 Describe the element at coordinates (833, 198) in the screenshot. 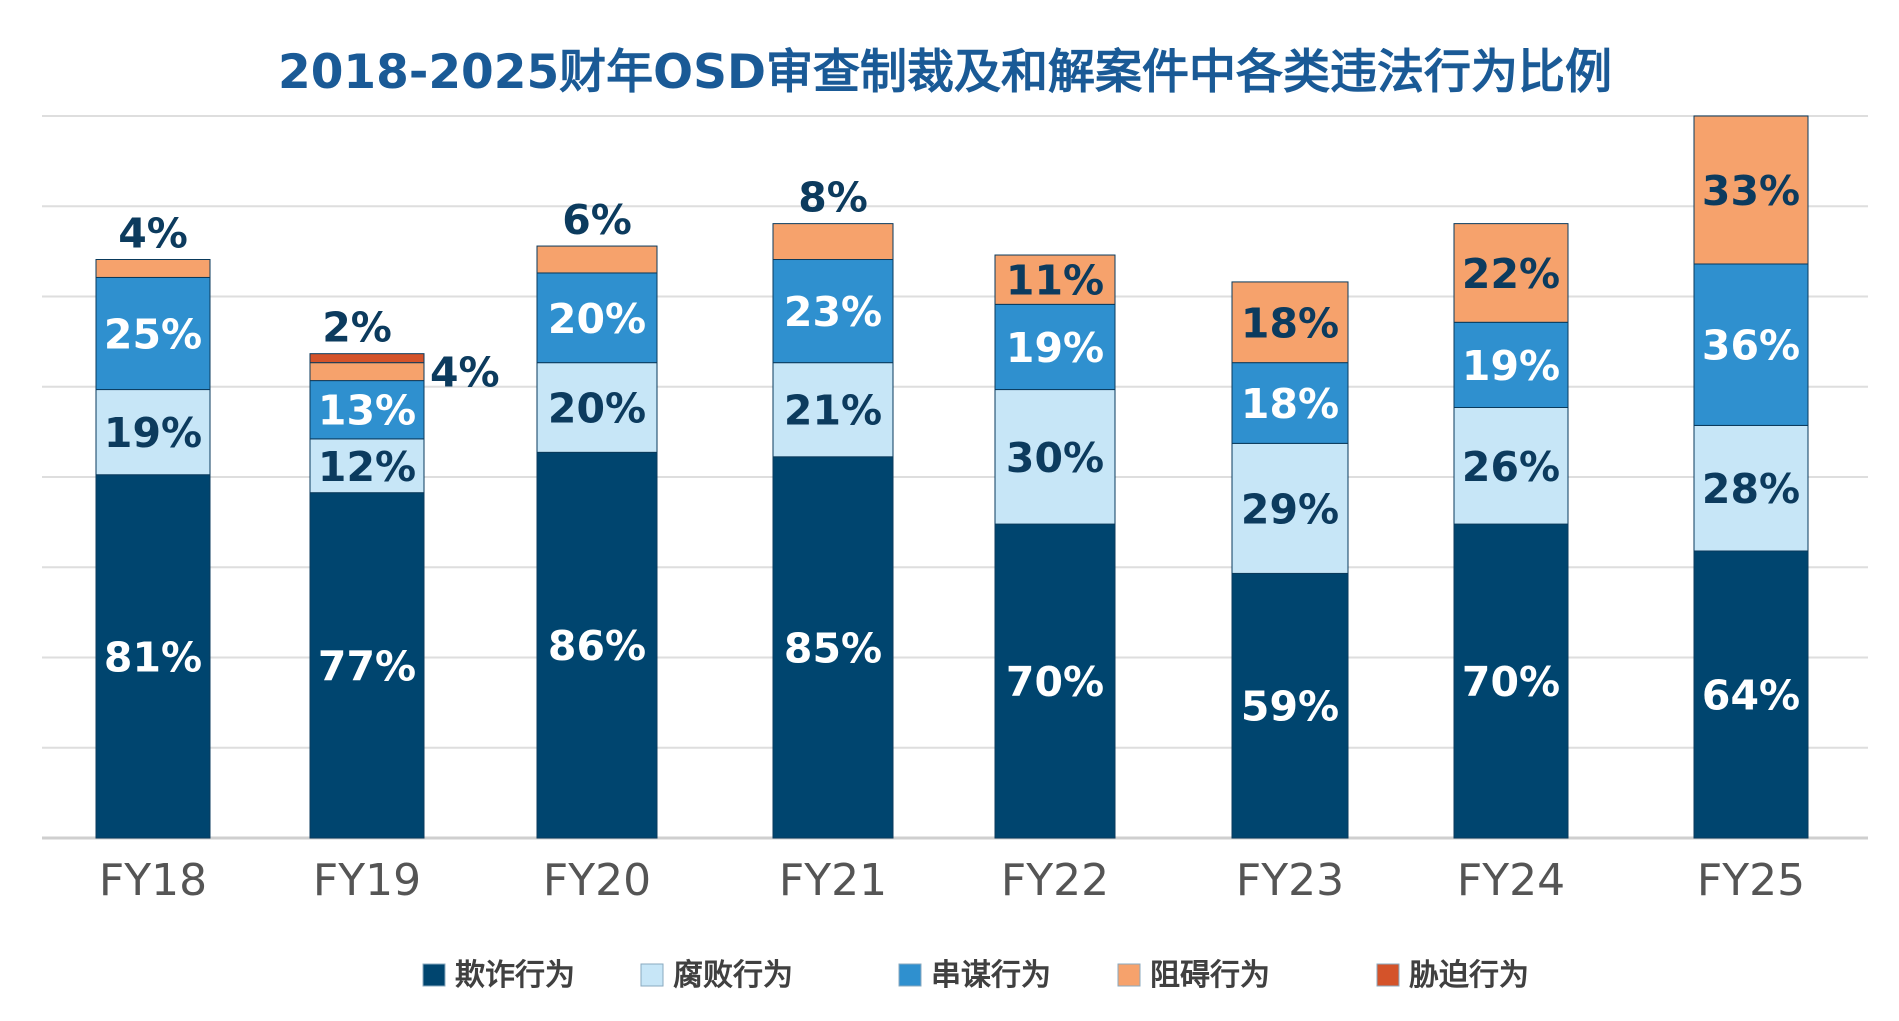

I see `data-label: 8%` at that location.